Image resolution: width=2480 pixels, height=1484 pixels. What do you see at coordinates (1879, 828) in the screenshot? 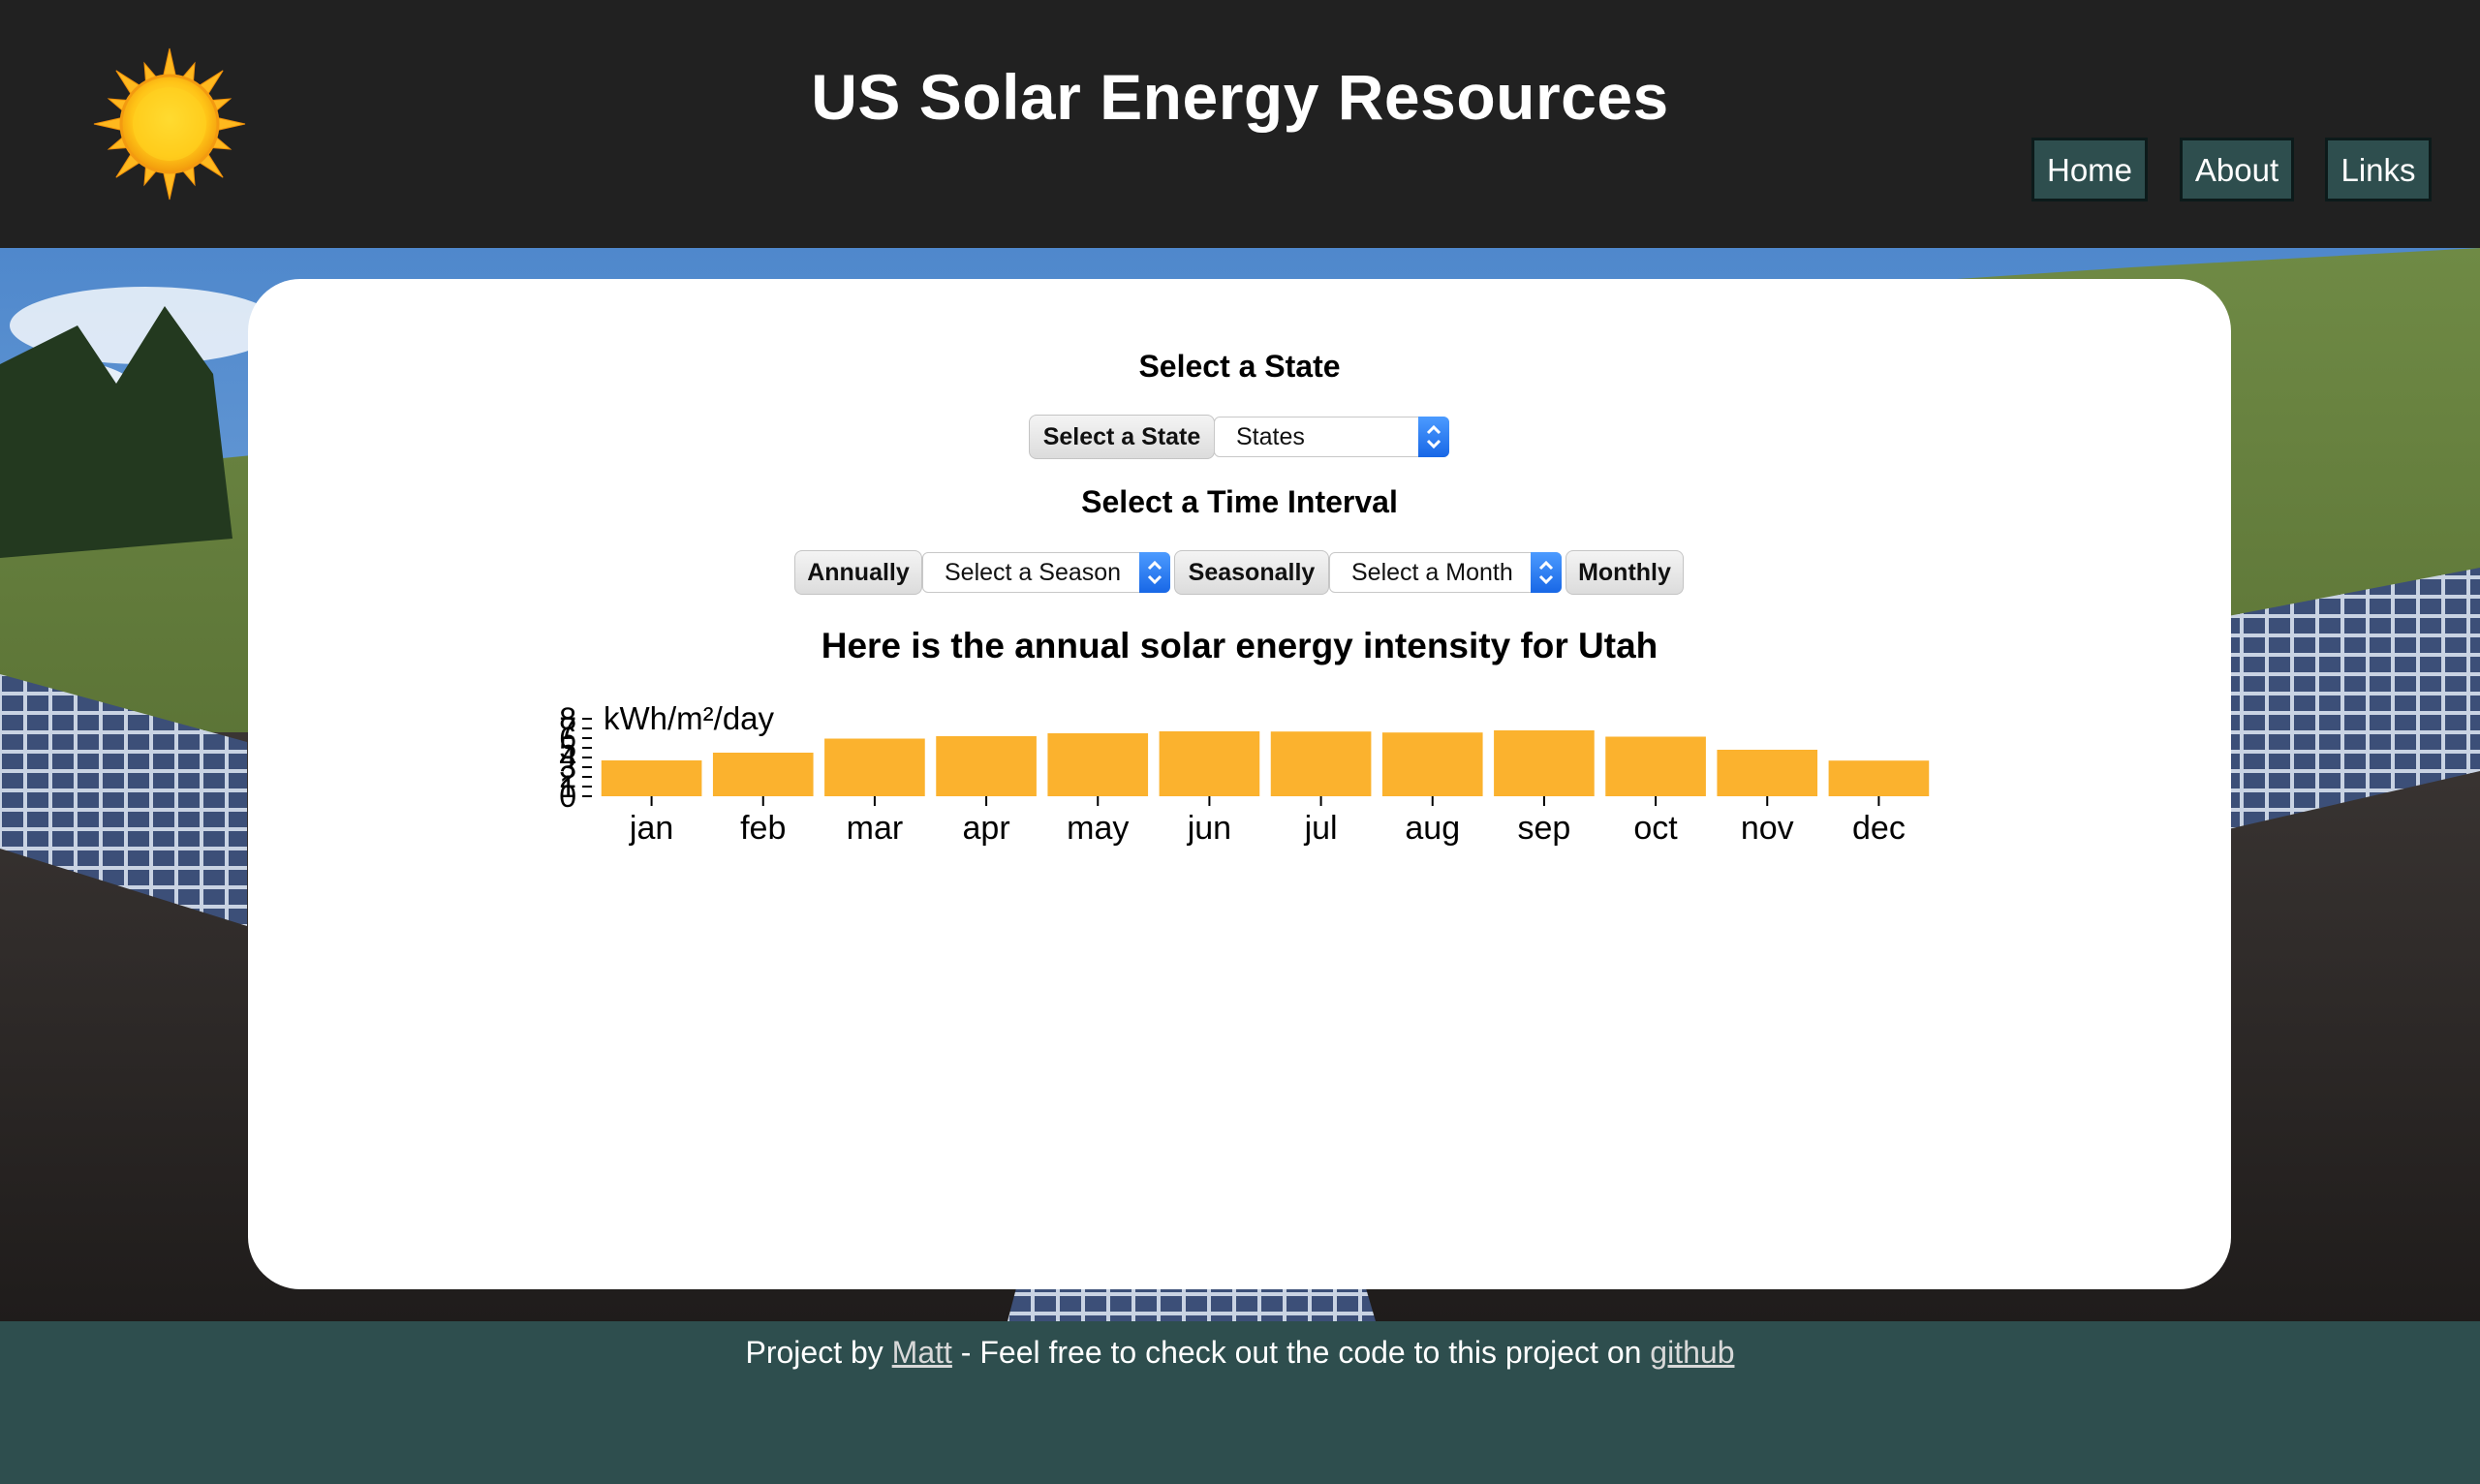
I see `x-axis-tick-label: dec` at bounding box center [1879, 828].